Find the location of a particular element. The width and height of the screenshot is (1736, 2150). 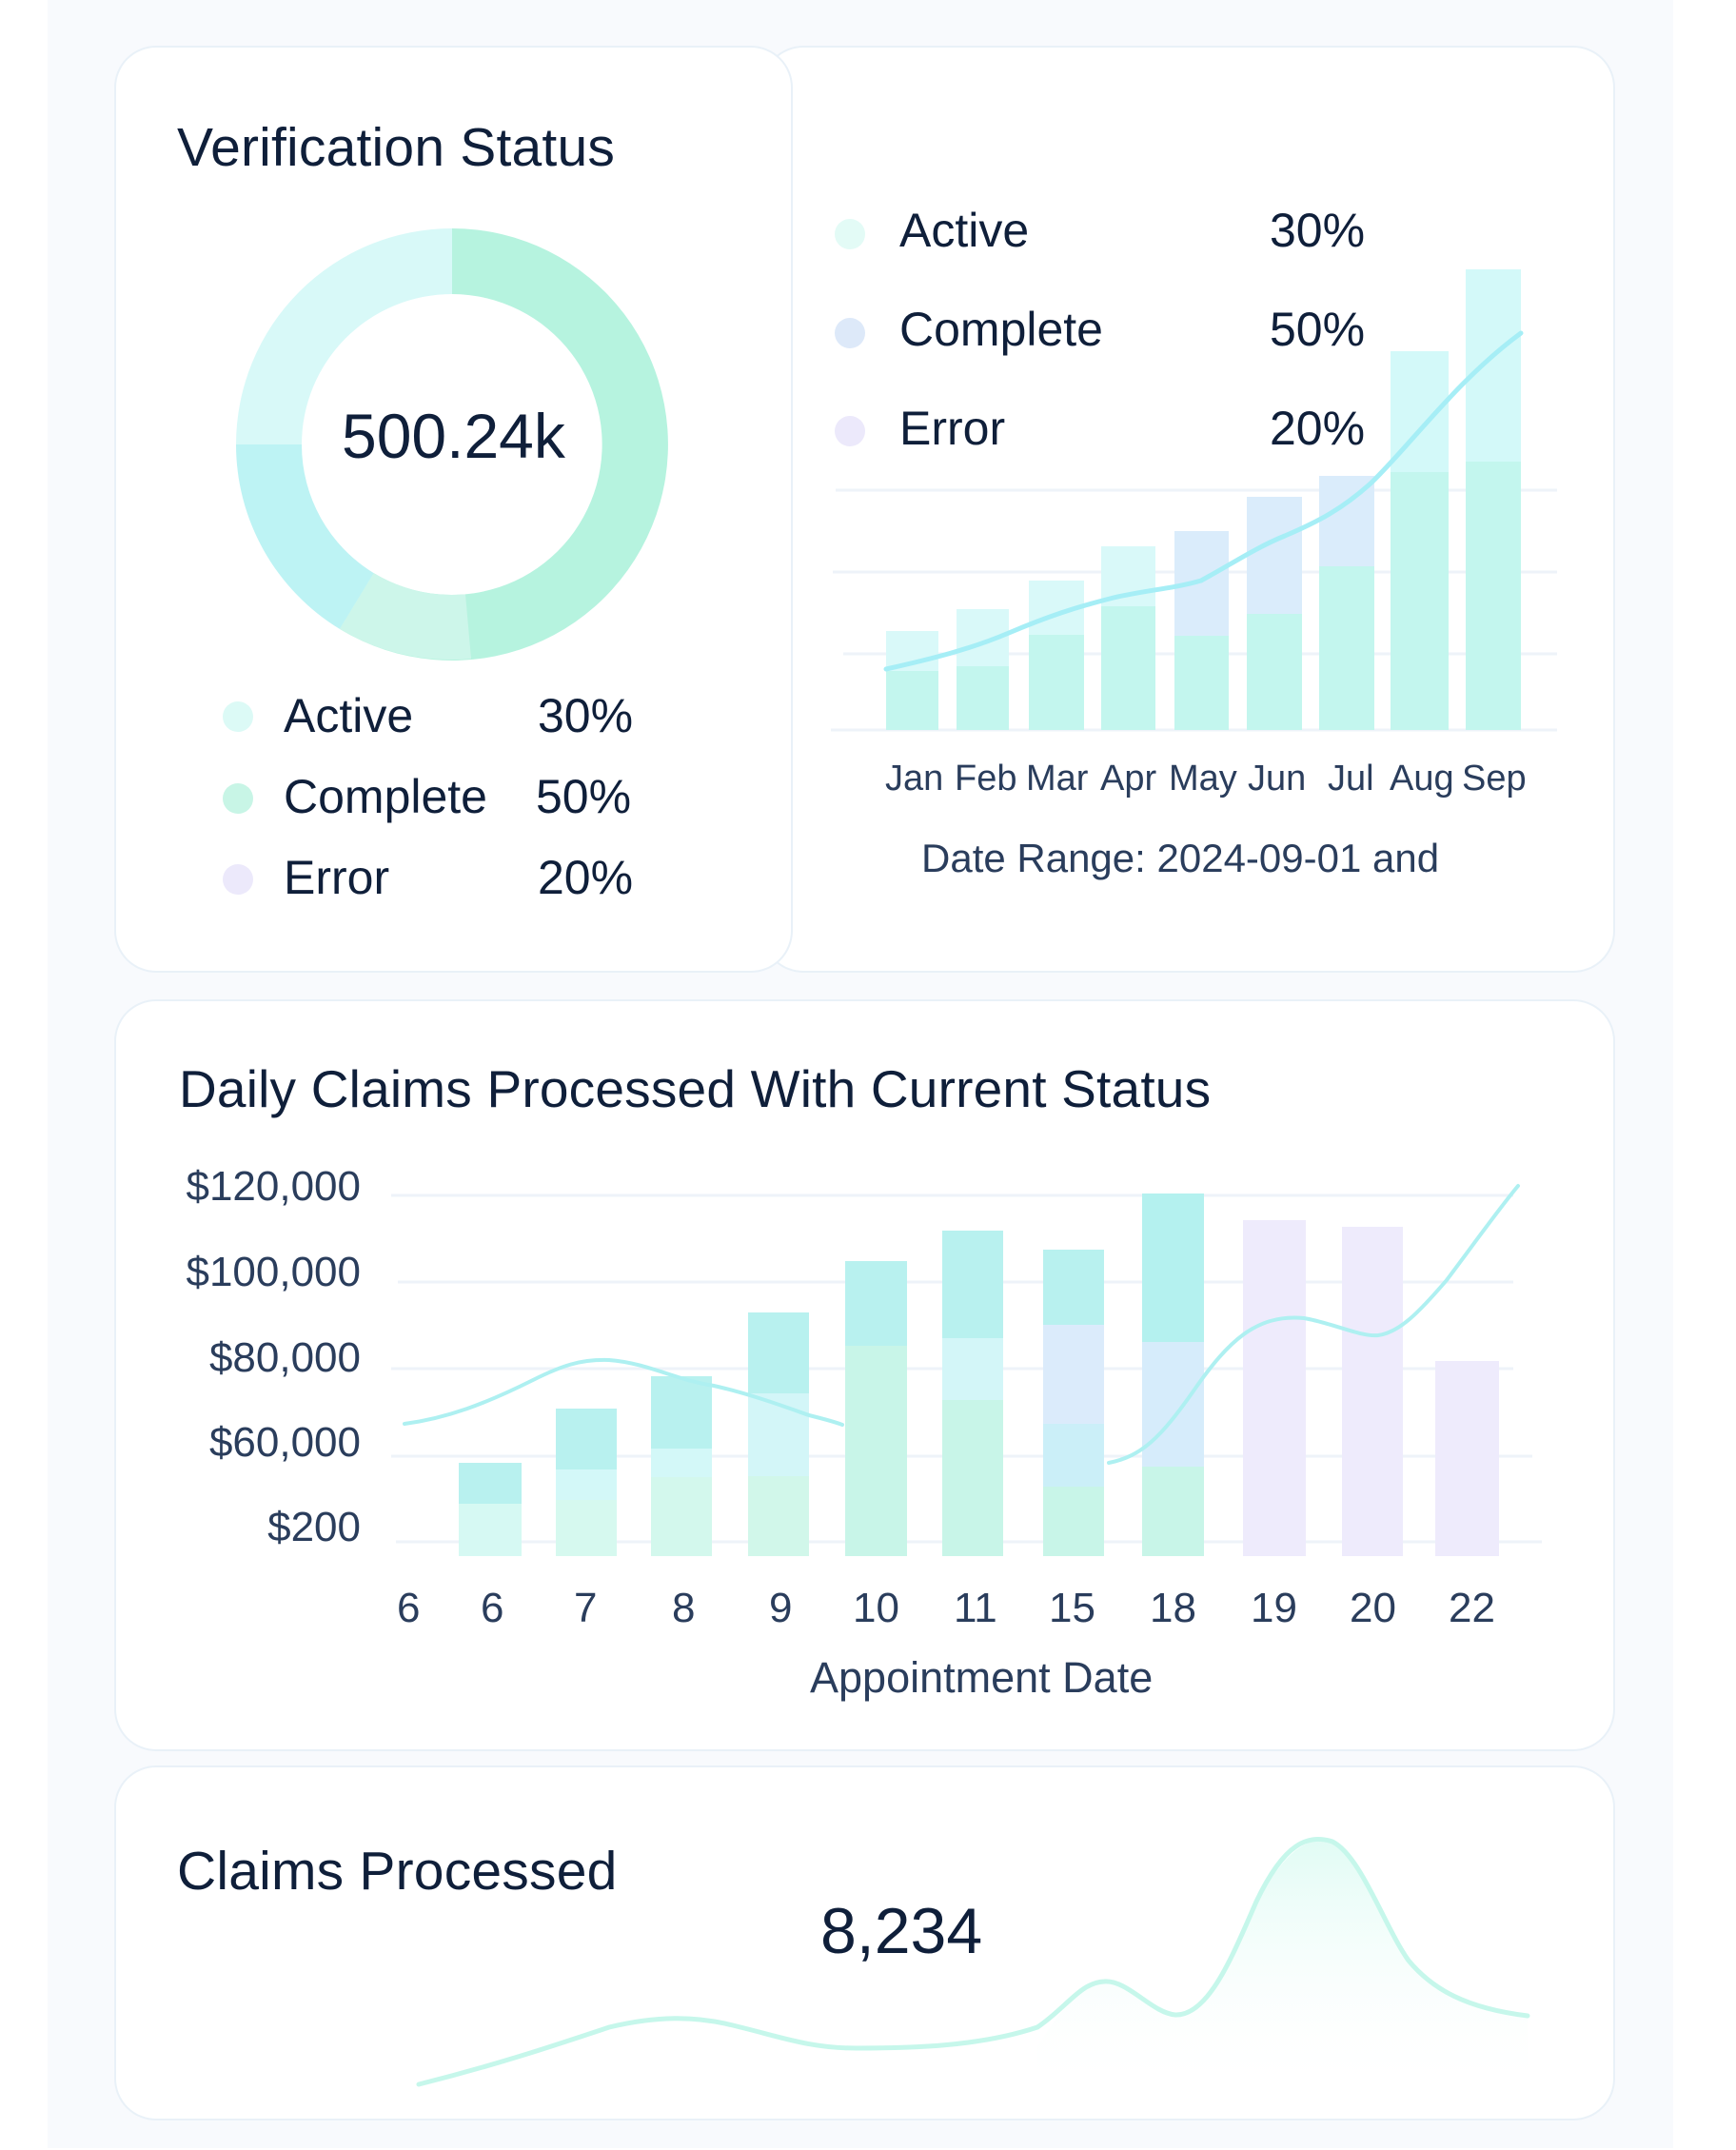

x-tick-8: 8 is located at coordinates (684, 1608).